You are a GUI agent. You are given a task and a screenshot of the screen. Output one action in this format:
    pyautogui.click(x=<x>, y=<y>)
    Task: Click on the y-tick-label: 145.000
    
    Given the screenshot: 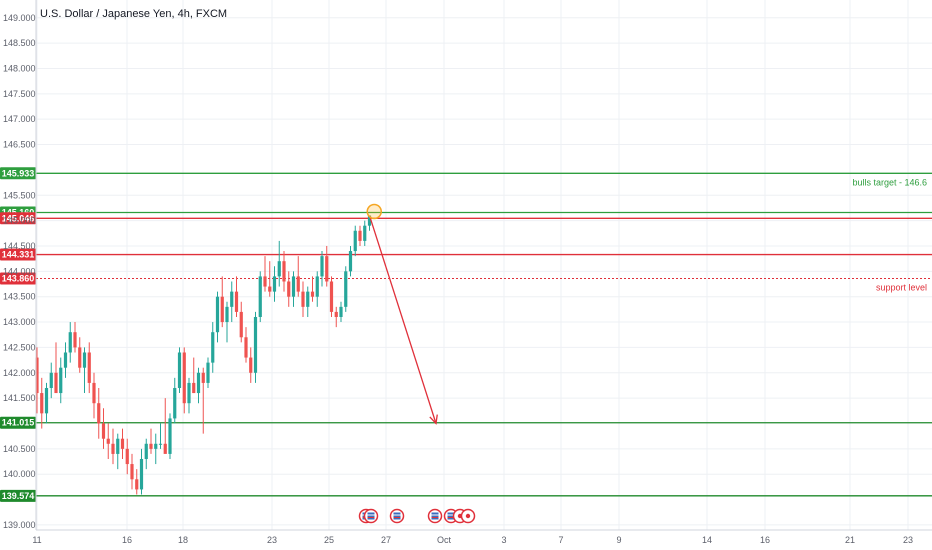 What is the action you would take?
    pyautogui.click(x=19, y=221)
    